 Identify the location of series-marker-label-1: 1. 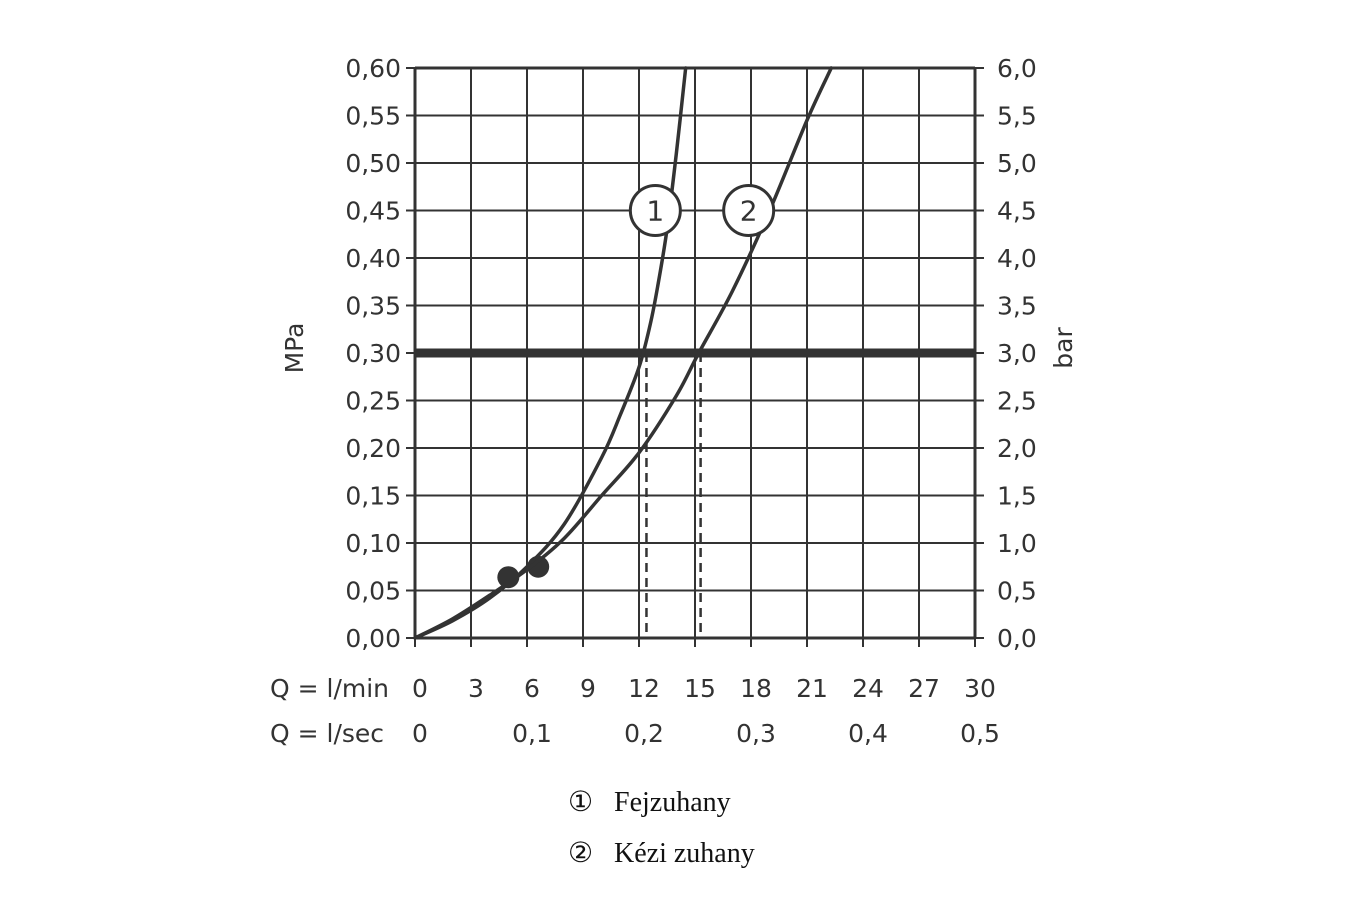
(655, 211).